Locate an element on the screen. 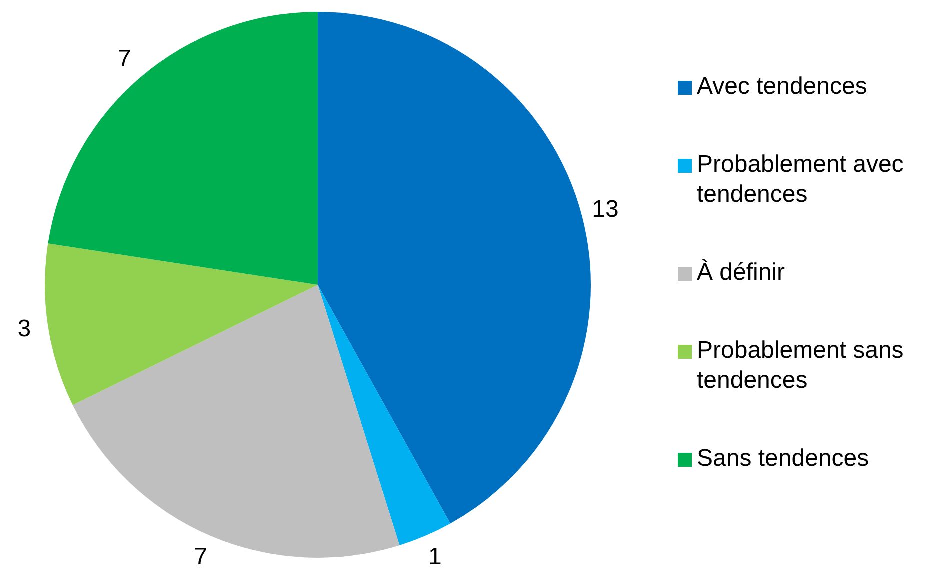 The height and width of the screenshot is (576, 943). data-label: 3 is located at coordinates (25, 329).